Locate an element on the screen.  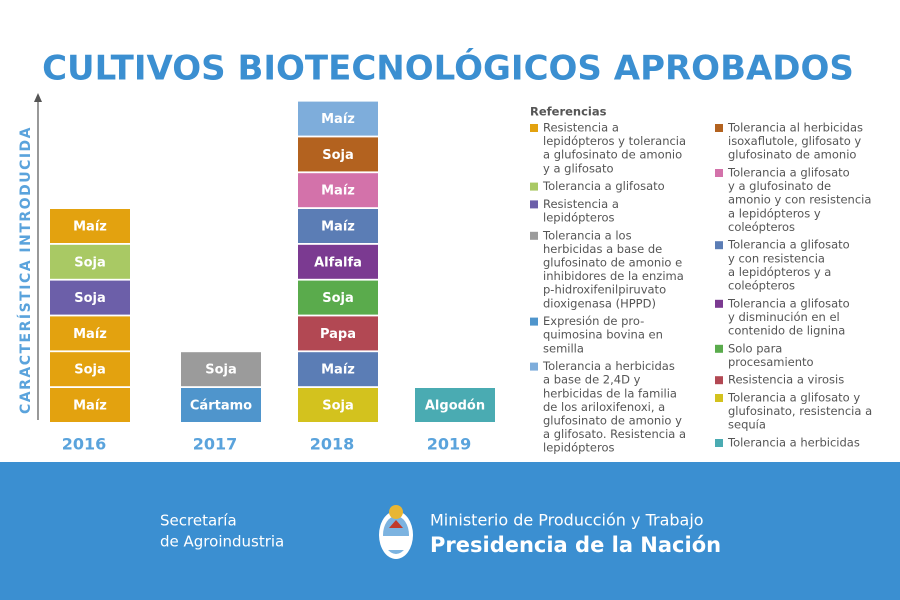
legend-text: Tolerancia a los is located at coordinates (587, 235).